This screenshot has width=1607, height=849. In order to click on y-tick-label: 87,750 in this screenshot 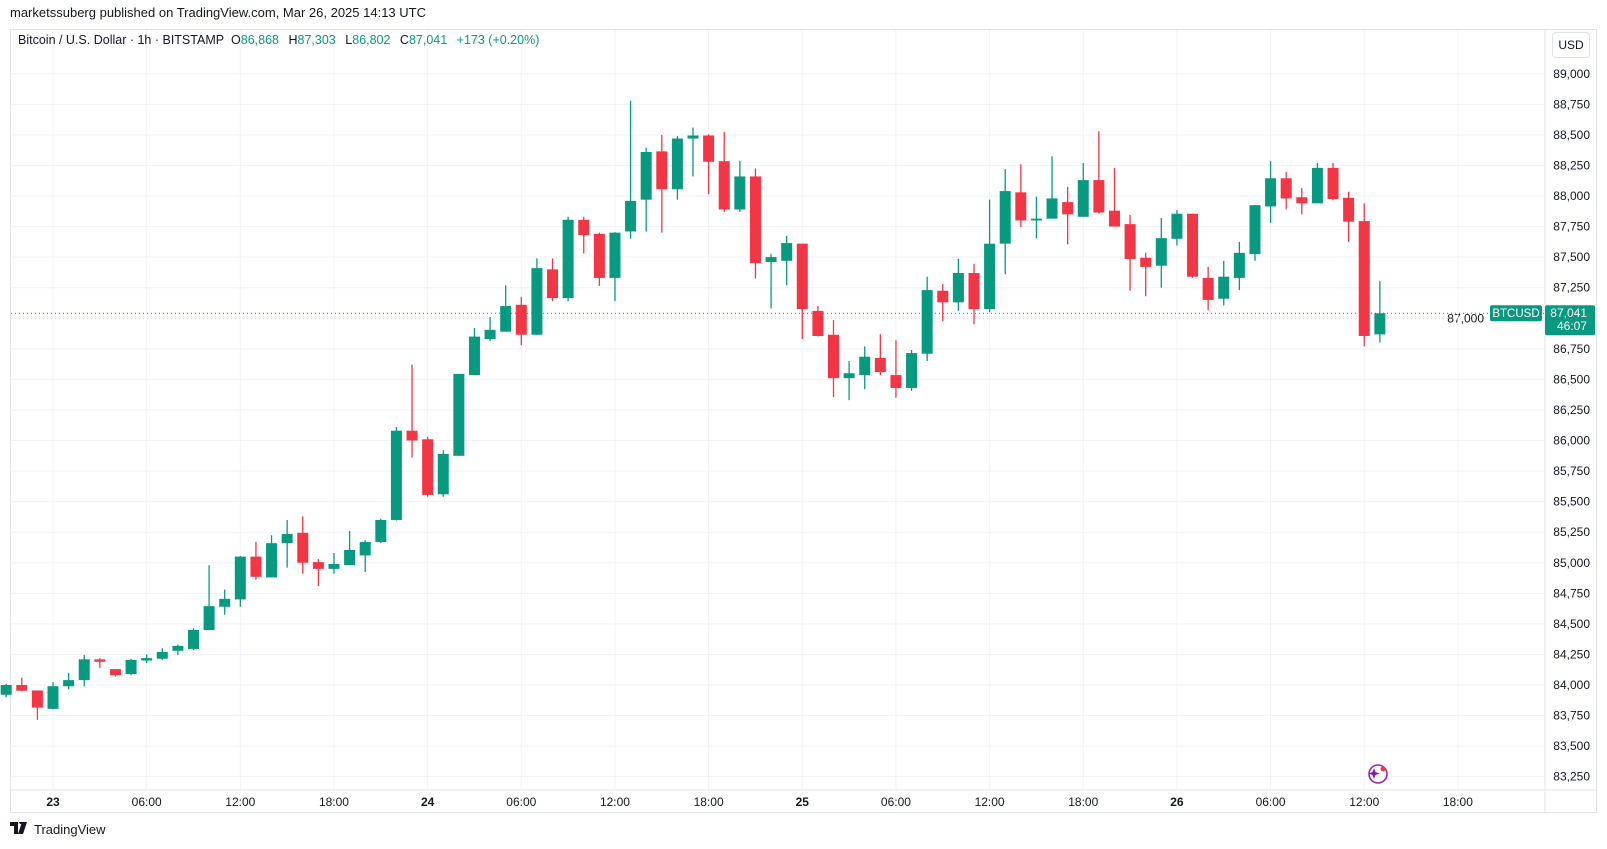, I will do `click(1571, 227)`.